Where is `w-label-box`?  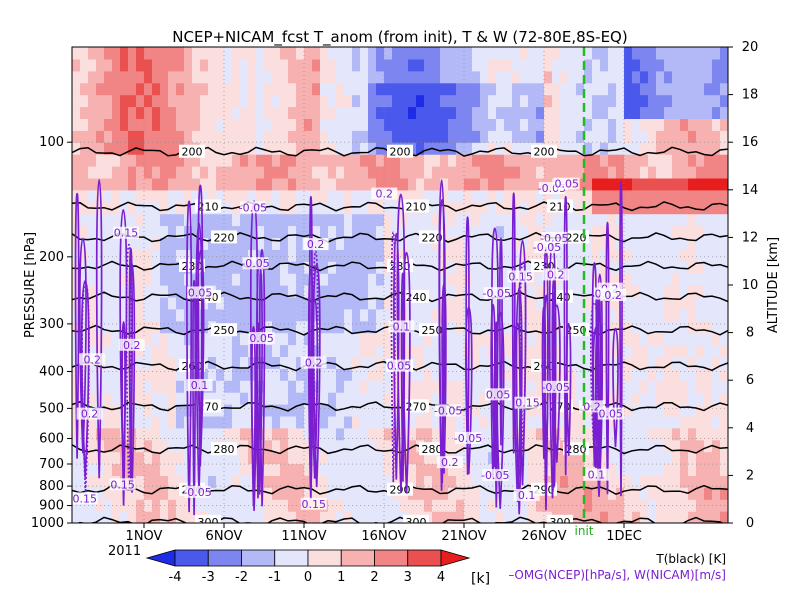
w-label-box is located at coordinates (495, 475).